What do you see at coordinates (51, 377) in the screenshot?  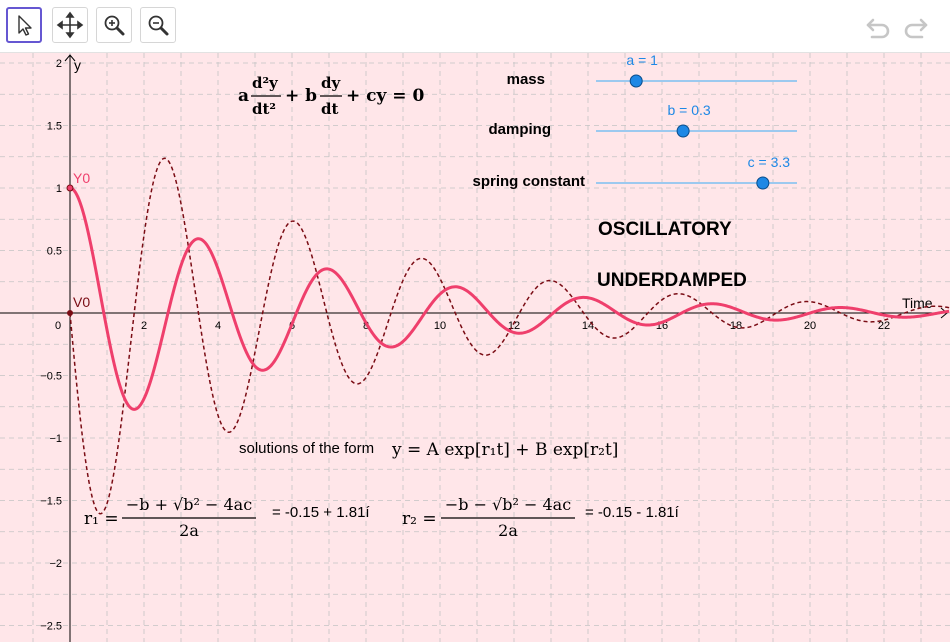 I see `y-tick-label: −0.5` at bounding box center [51, 377].